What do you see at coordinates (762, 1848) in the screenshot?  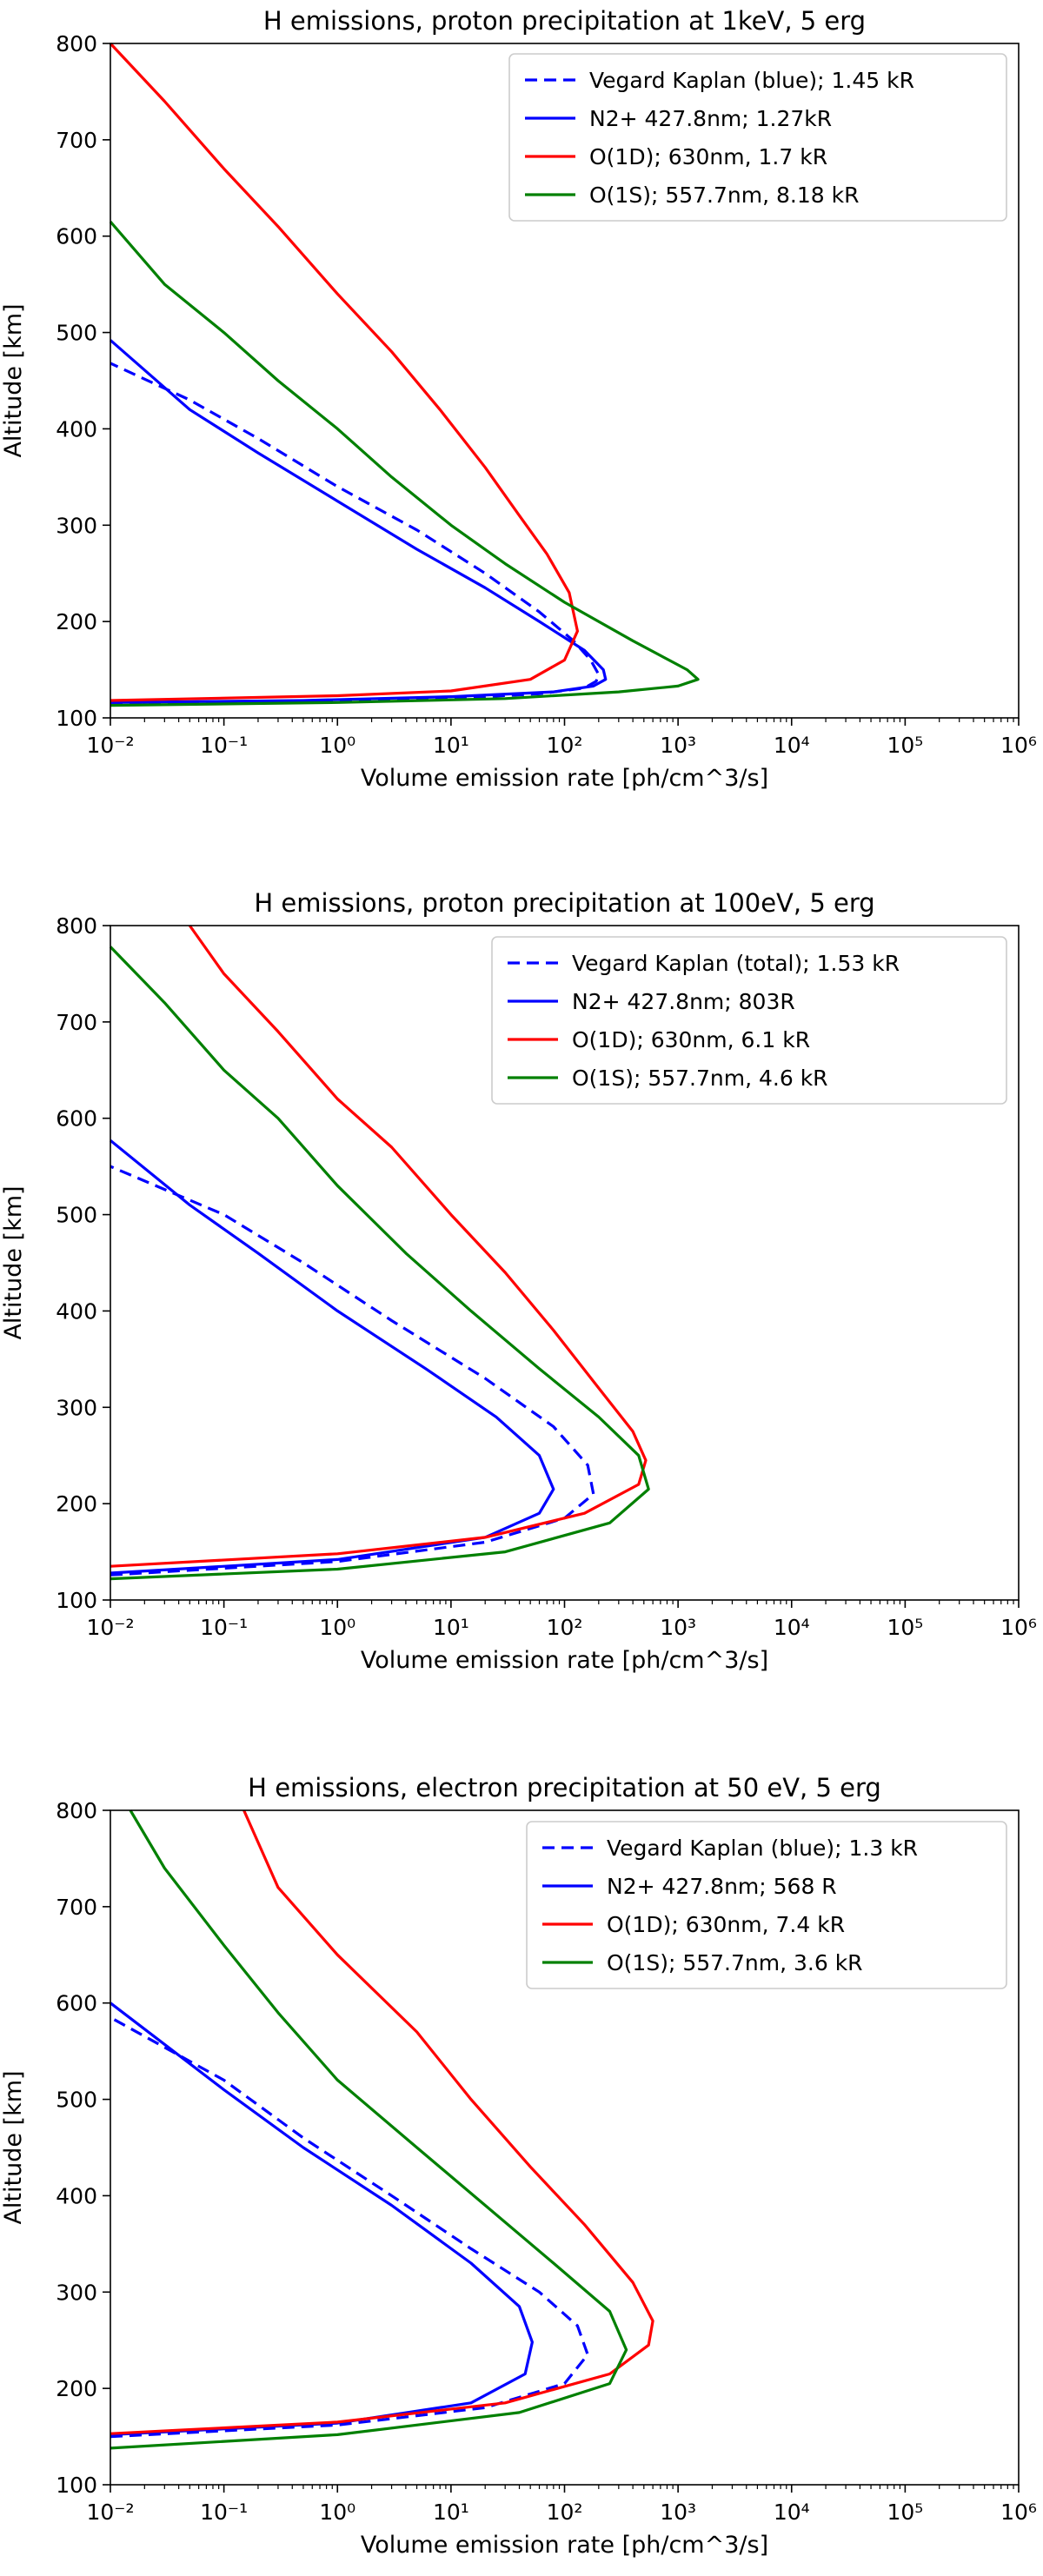 I see `legend-entry: Vegard Kaplan (blue); 1.3 kR` at bounding box center [762, 1848].